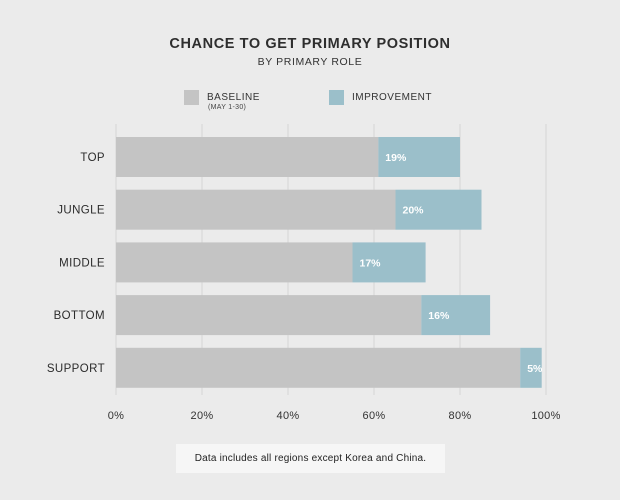 The width and height of the screenshot is (620, 500). What do you see at coordinates (288, 416) in the screenshot?
I see `x-tick-label-40: 40%` at bounding box center [288, 416].